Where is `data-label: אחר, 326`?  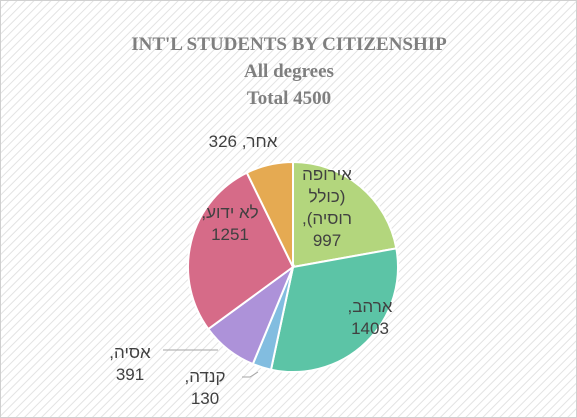
data-label: אחר, 326 is located at coordinates (243, 141).